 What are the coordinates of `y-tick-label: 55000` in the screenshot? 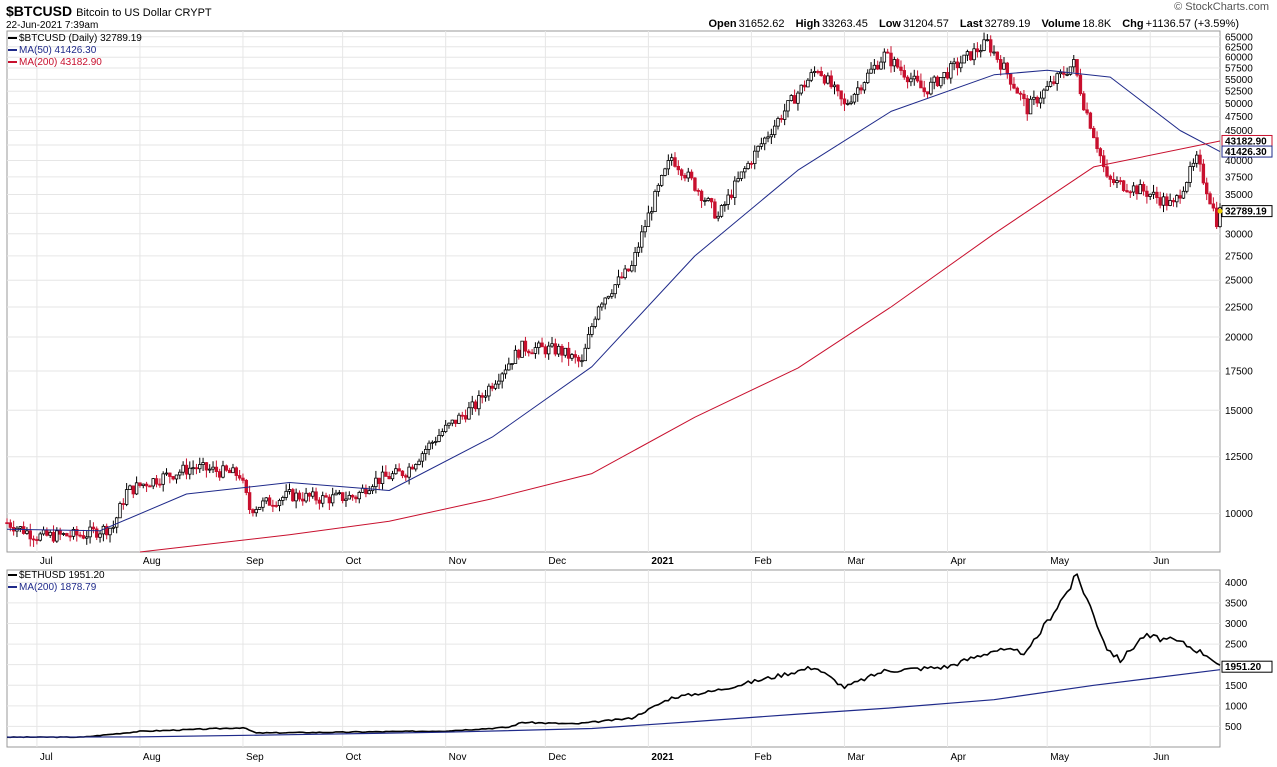 It's located at (1239, 80).